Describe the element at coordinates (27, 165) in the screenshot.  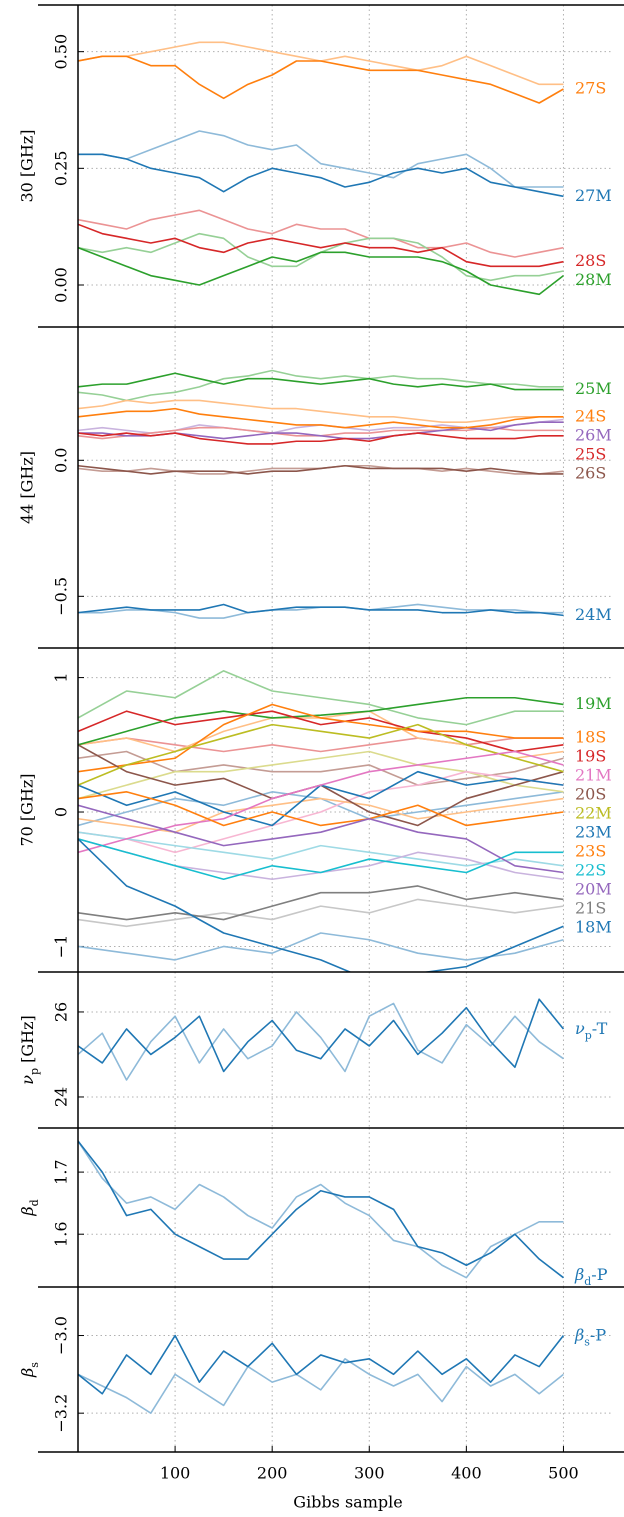
I see `y-axis-label: 30 [GHz]` at that location.